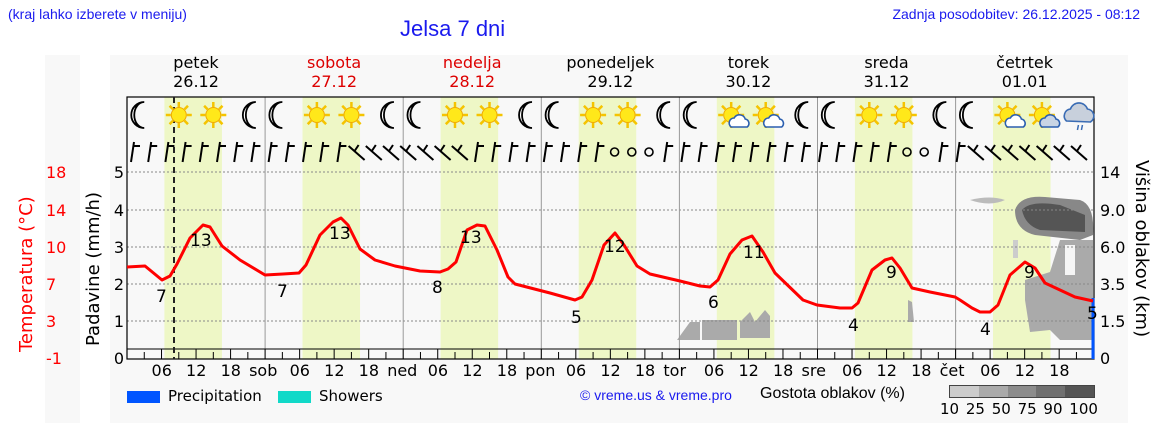 This screenshot has width=1152, height=443. What do you see at coordinates (472, 72) in the screenshot?
I see `day-header-2: nedelja 28.12` at bounding box center [472, 72].